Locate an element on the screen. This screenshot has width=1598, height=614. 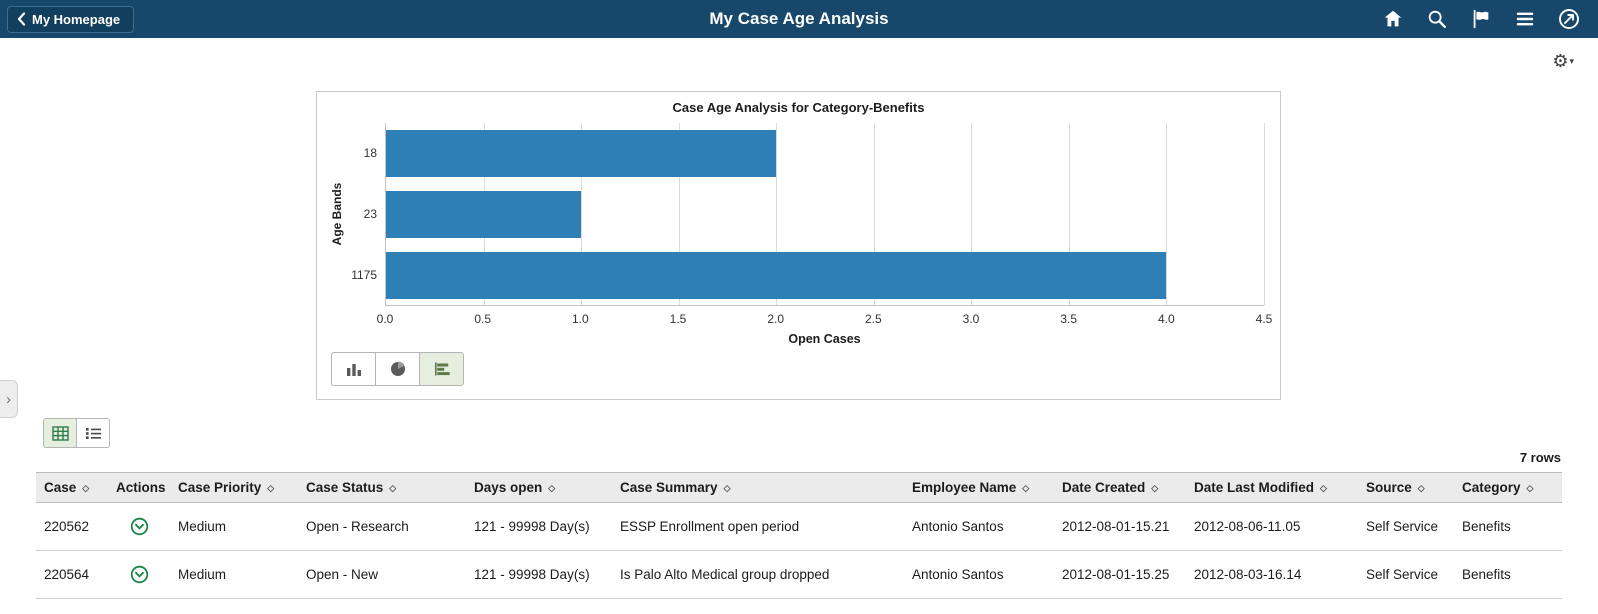
x-tick-label: 1.5 is located at coordinates (678, 319).